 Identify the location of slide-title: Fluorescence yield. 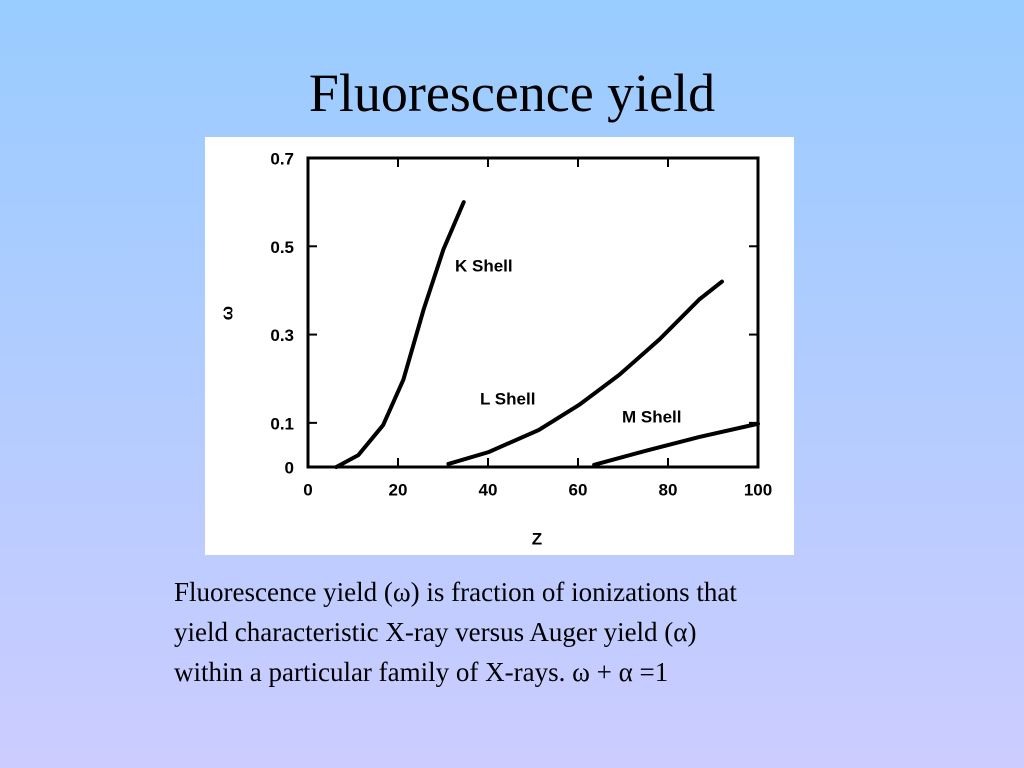
(512, 93).